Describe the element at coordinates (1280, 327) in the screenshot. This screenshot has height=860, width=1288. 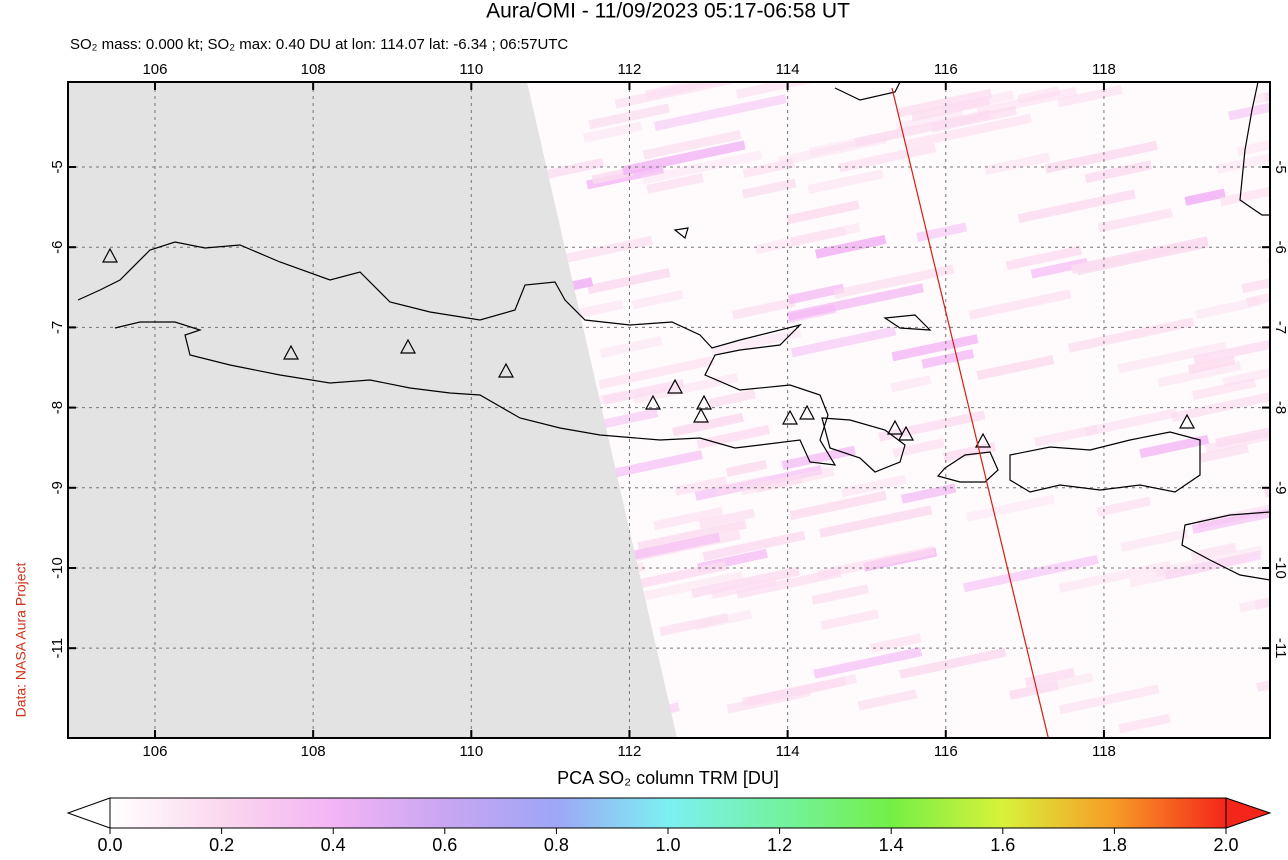
I see `y-tick-label: -7` at that location.